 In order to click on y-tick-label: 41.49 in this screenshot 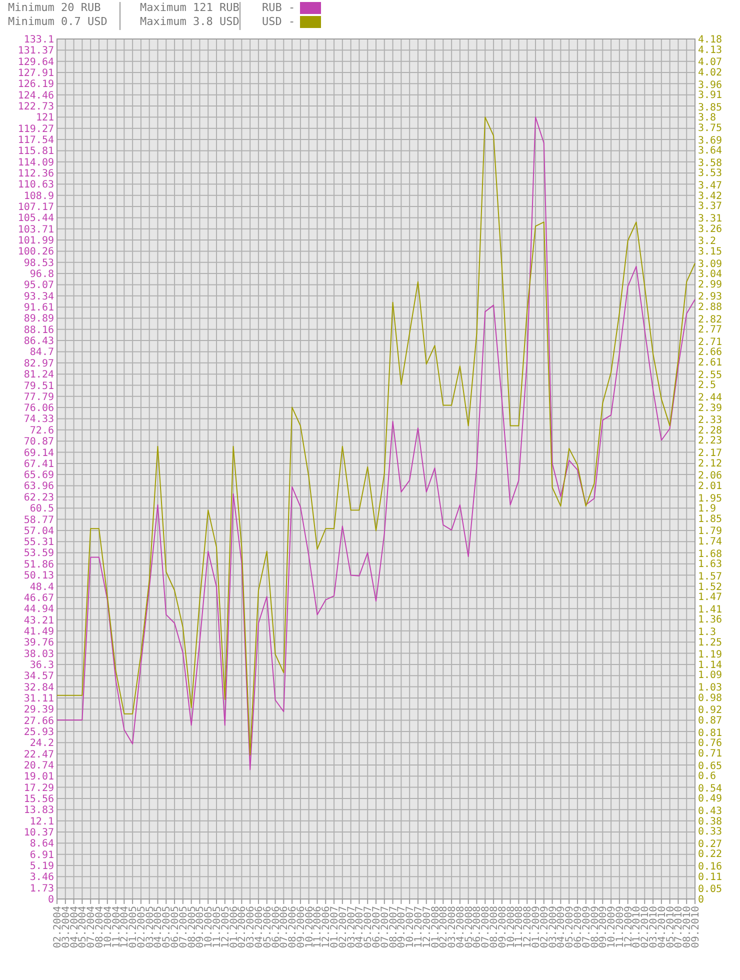, I will do `click(39, 632)`.